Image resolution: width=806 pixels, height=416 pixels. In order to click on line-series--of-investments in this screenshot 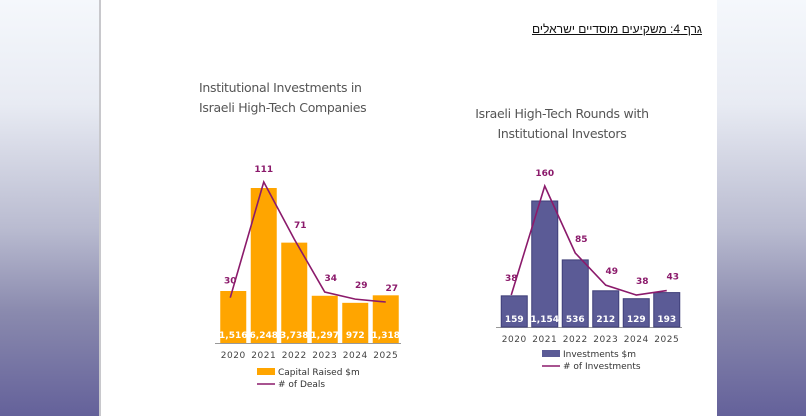, I will do `click(588, 239)`.